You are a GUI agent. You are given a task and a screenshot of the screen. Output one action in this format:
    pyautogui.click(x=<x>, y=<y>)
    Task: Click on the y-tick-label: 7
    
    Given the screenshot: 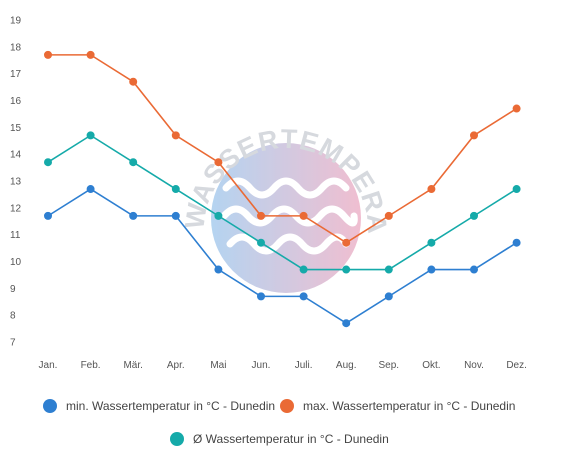 What is the action you would take?
    pyautogui.click(x=13, y=343)
    